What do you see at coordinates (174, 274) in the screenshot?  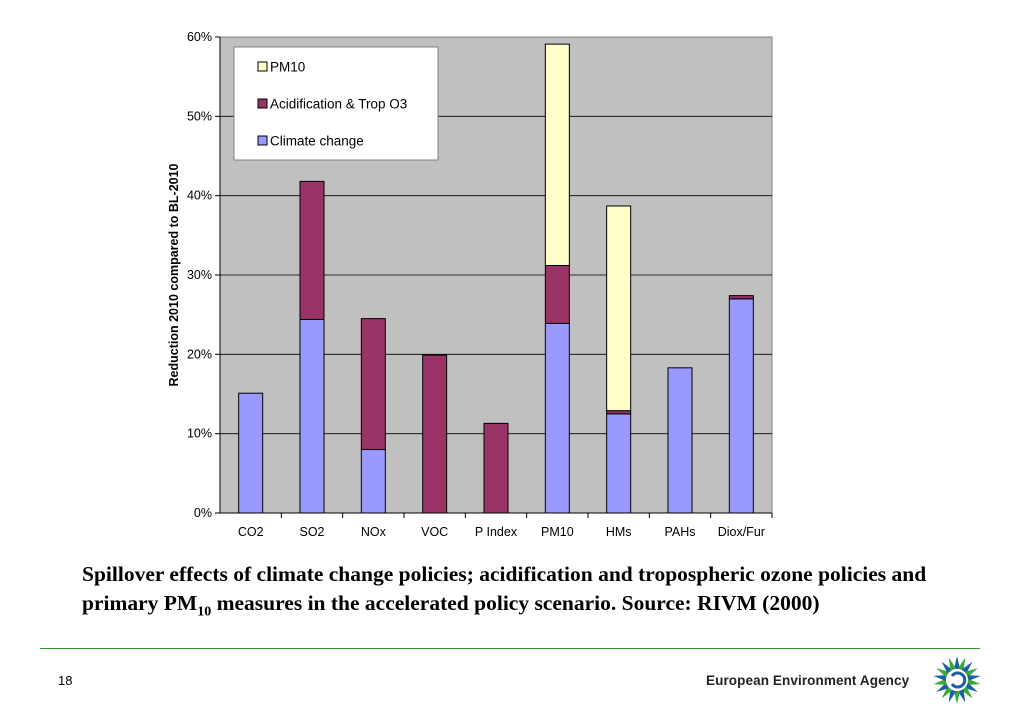 I see `y-axis-label: Reduction 2010 compared to BL-2010` at bounding box center [174, 274].